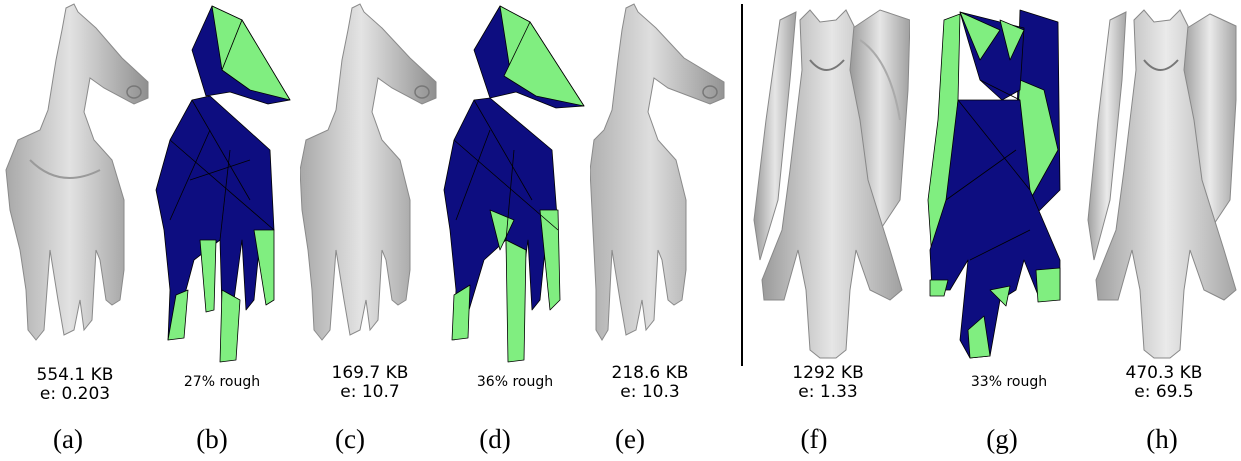 The height and width of the screenshot is (461, 1241). What do you see at coordinates (222, 382) in the screenshot?
I see `rough-percentage-label: 27% rough` at bounding box center [222, 382].